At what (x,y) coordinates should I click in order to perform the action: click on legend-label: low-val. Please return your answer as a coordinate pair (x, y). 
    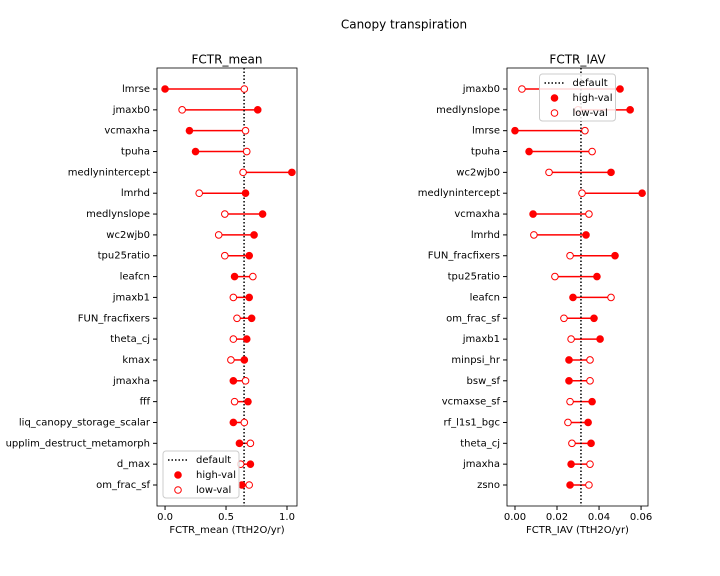
    Looking at the image, I should click on (590, 113).